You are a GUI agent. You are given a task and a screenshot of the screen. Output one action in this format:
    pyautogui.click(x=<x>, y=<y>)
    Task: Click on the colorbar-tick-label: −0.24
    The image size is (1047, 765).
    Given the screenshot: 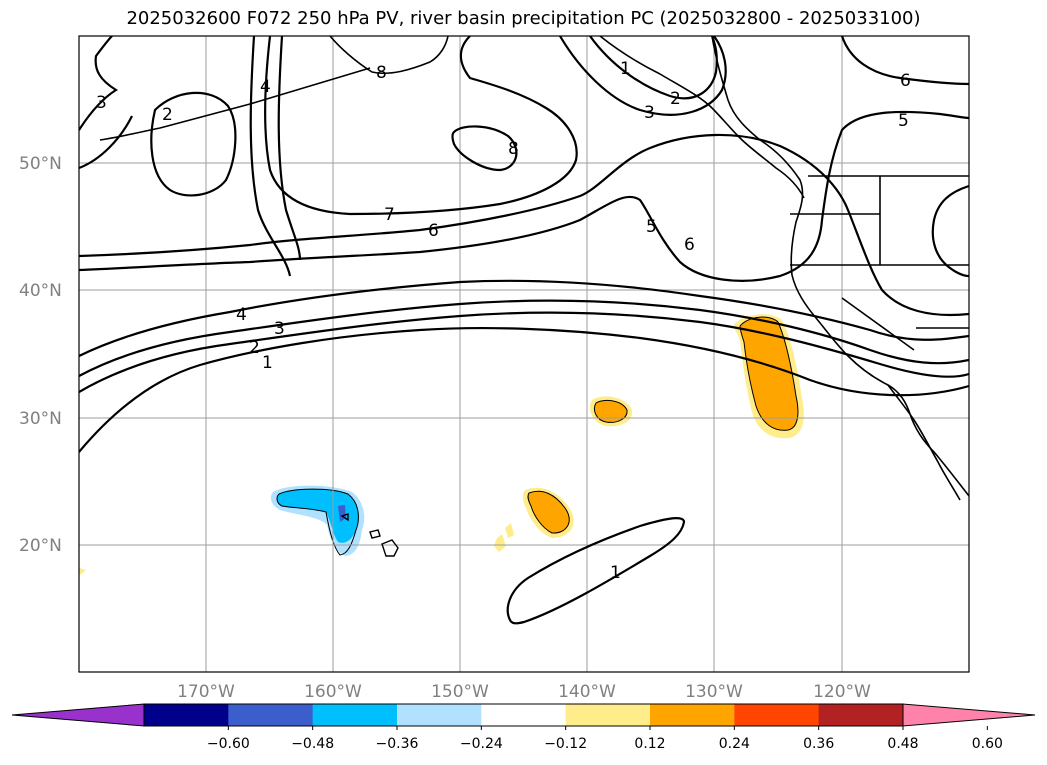 What is the action you would take?
    pyautogui.click(x=481, y=744)
    